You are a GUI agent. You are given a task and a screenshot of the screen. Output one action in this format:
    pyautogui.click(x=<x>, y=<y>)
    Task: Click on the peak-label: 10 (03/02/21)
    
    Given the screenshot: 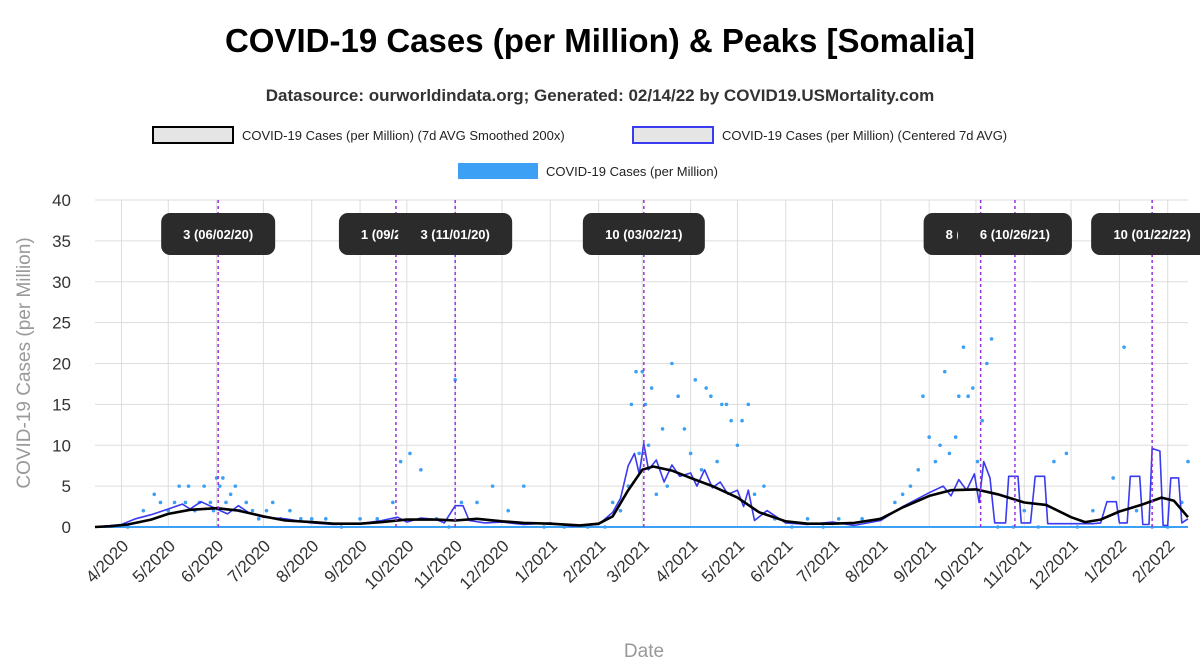 What is the action you would take?
    pyautogui.click(x=643, y=234)
    